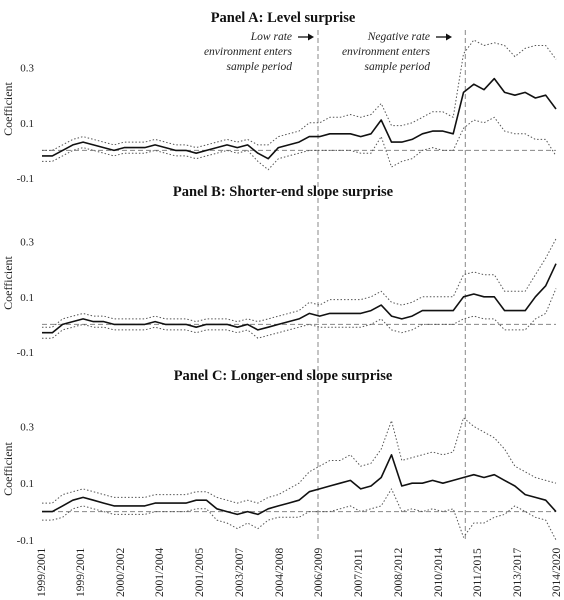  Describe the element at coordinates (518, 572) in the screenshot. I see `x-tick-label: 2013/2017` at that location.